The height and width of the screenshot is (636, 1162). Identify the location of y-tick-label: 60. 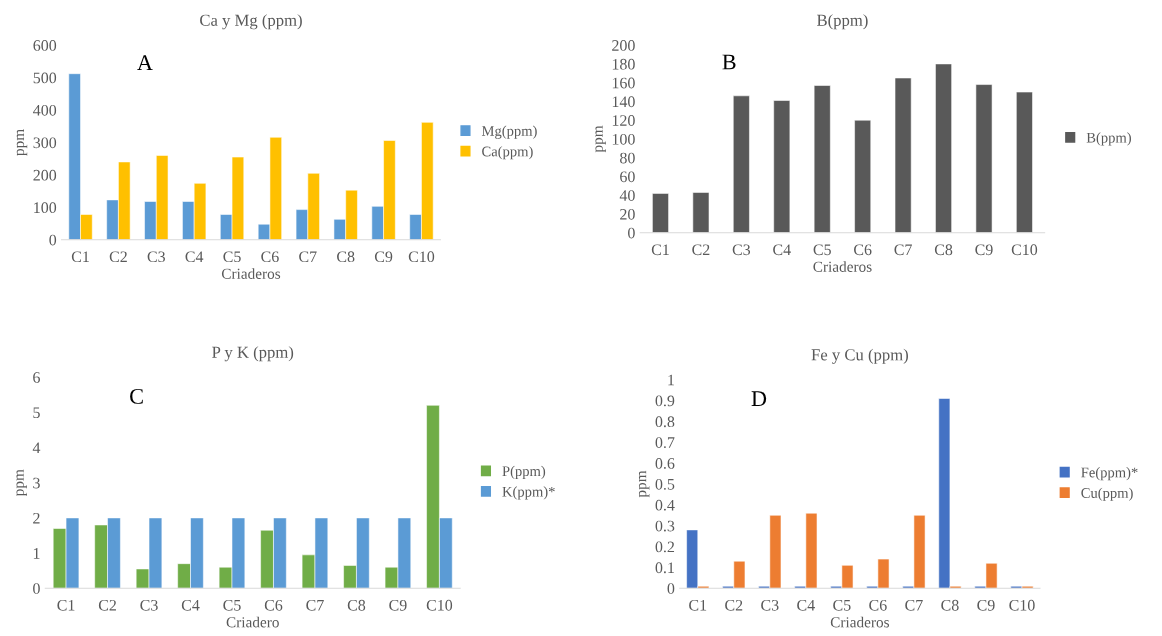
(627, 177).